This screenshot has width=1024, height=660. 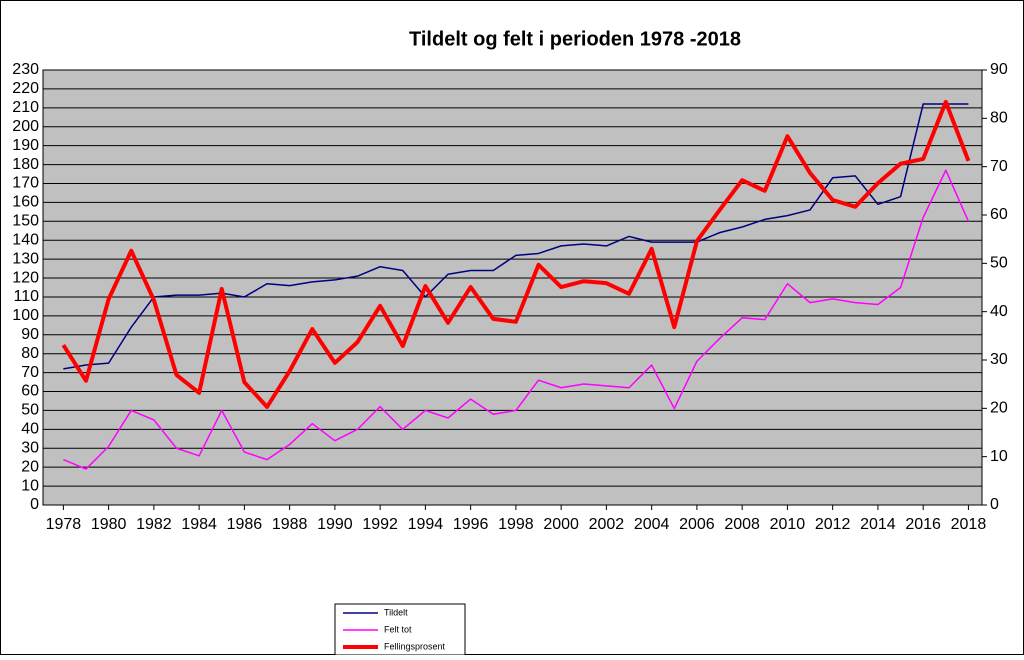 What do you see at coordinates (64, 524) in the screenshot?
I see `x-tick-label: 1978` at bounding box center [64, 524].